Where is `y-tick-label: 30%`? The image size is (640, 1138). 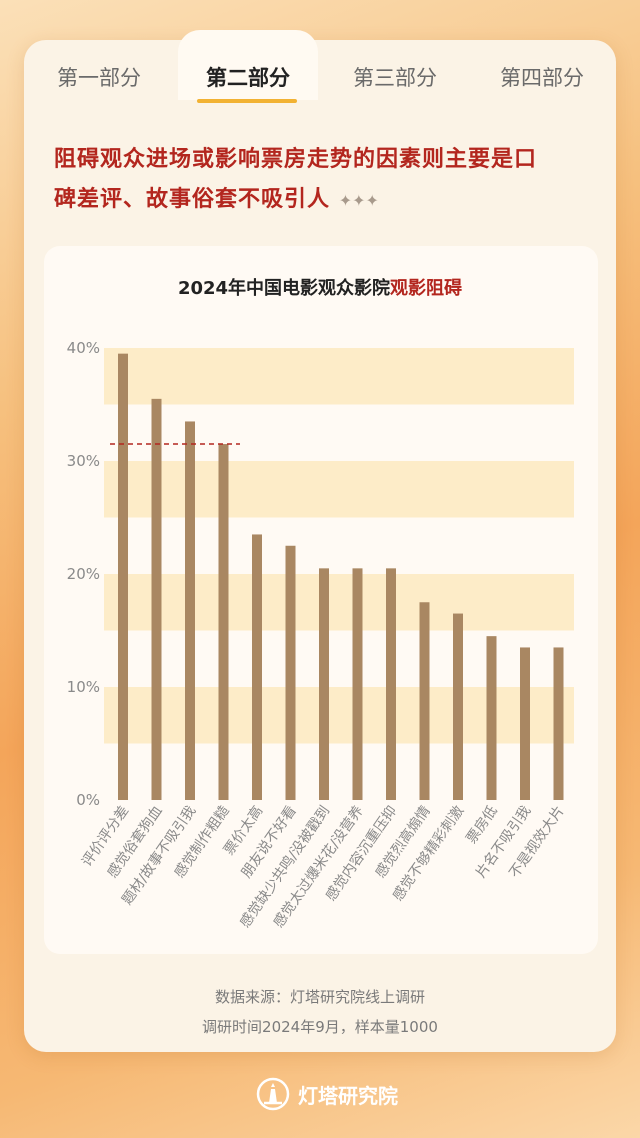
y-tick-label: 30% is located at coordinates (83, 461).